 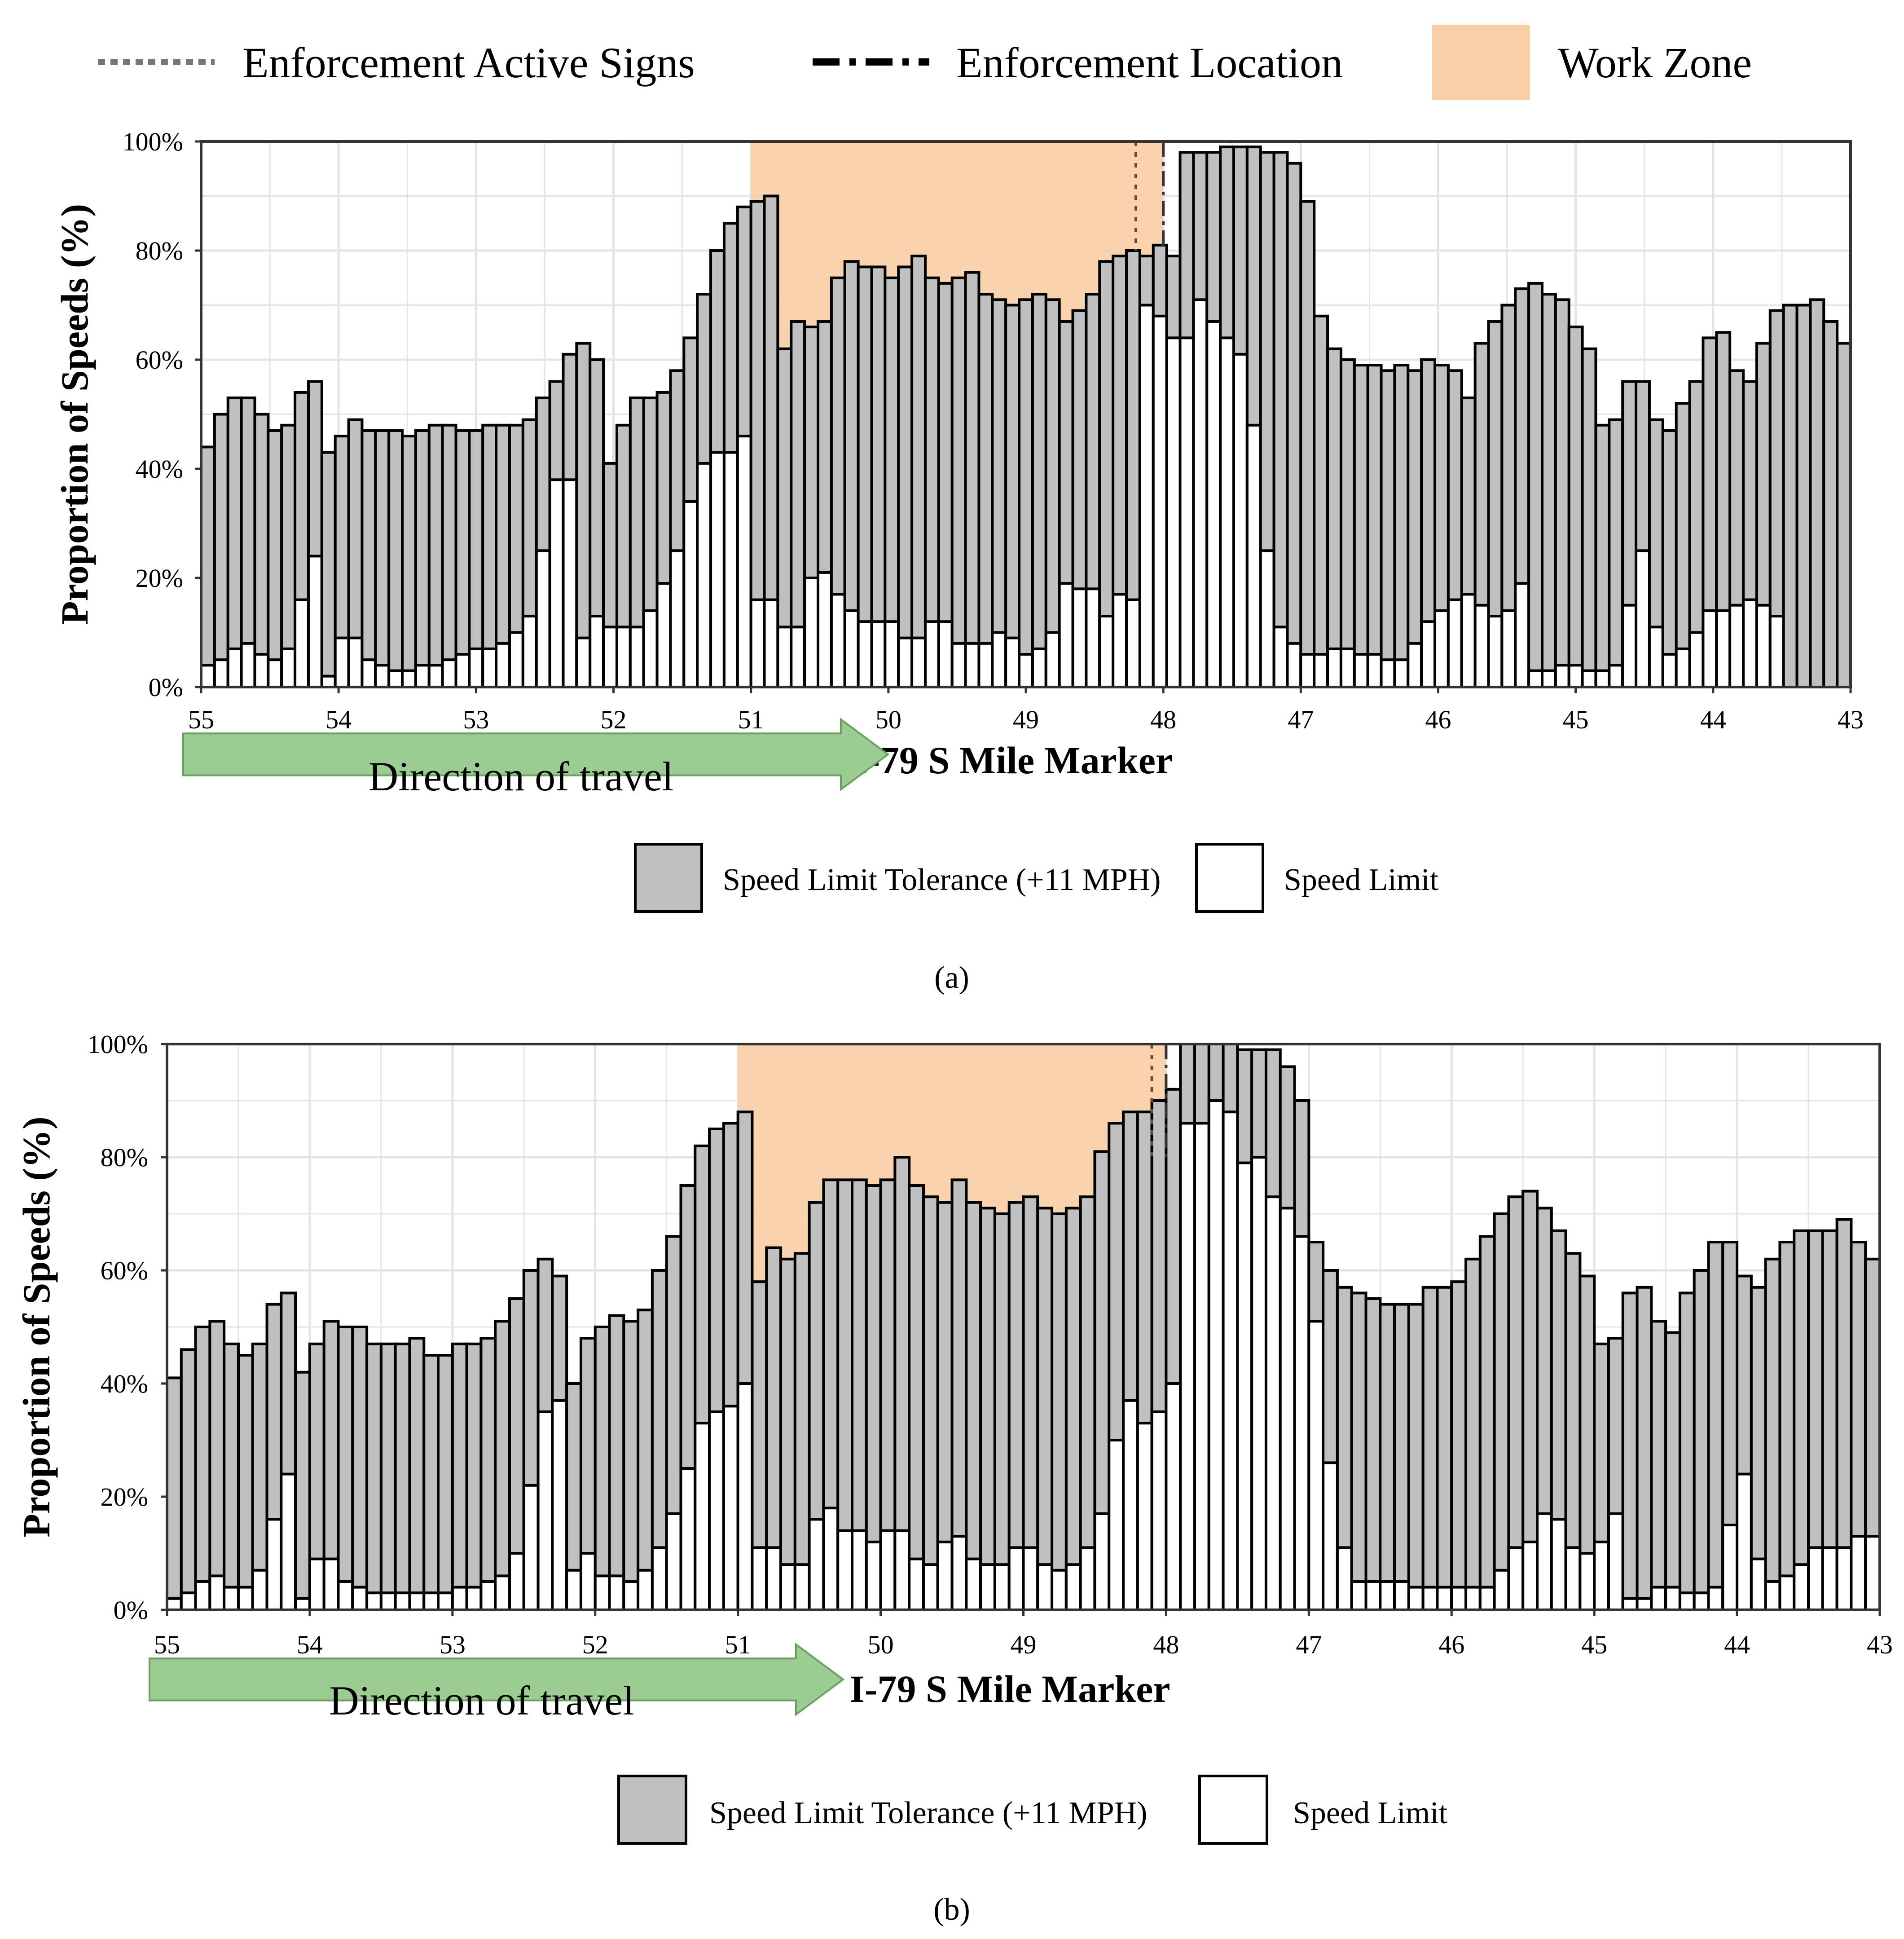 What do you see at coordinates (1301, 719) in the screenshot?
I see `x-tick-label: 47` at bounding box center [1301, 719].